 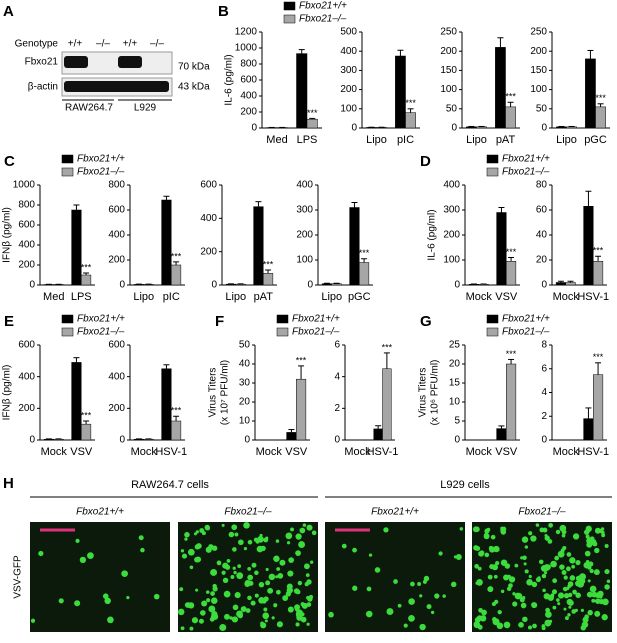 What do you see at coordinates (116, 185) in the screenshot?
I see `y-tick-label: 800` at bounding box center [116, 185].